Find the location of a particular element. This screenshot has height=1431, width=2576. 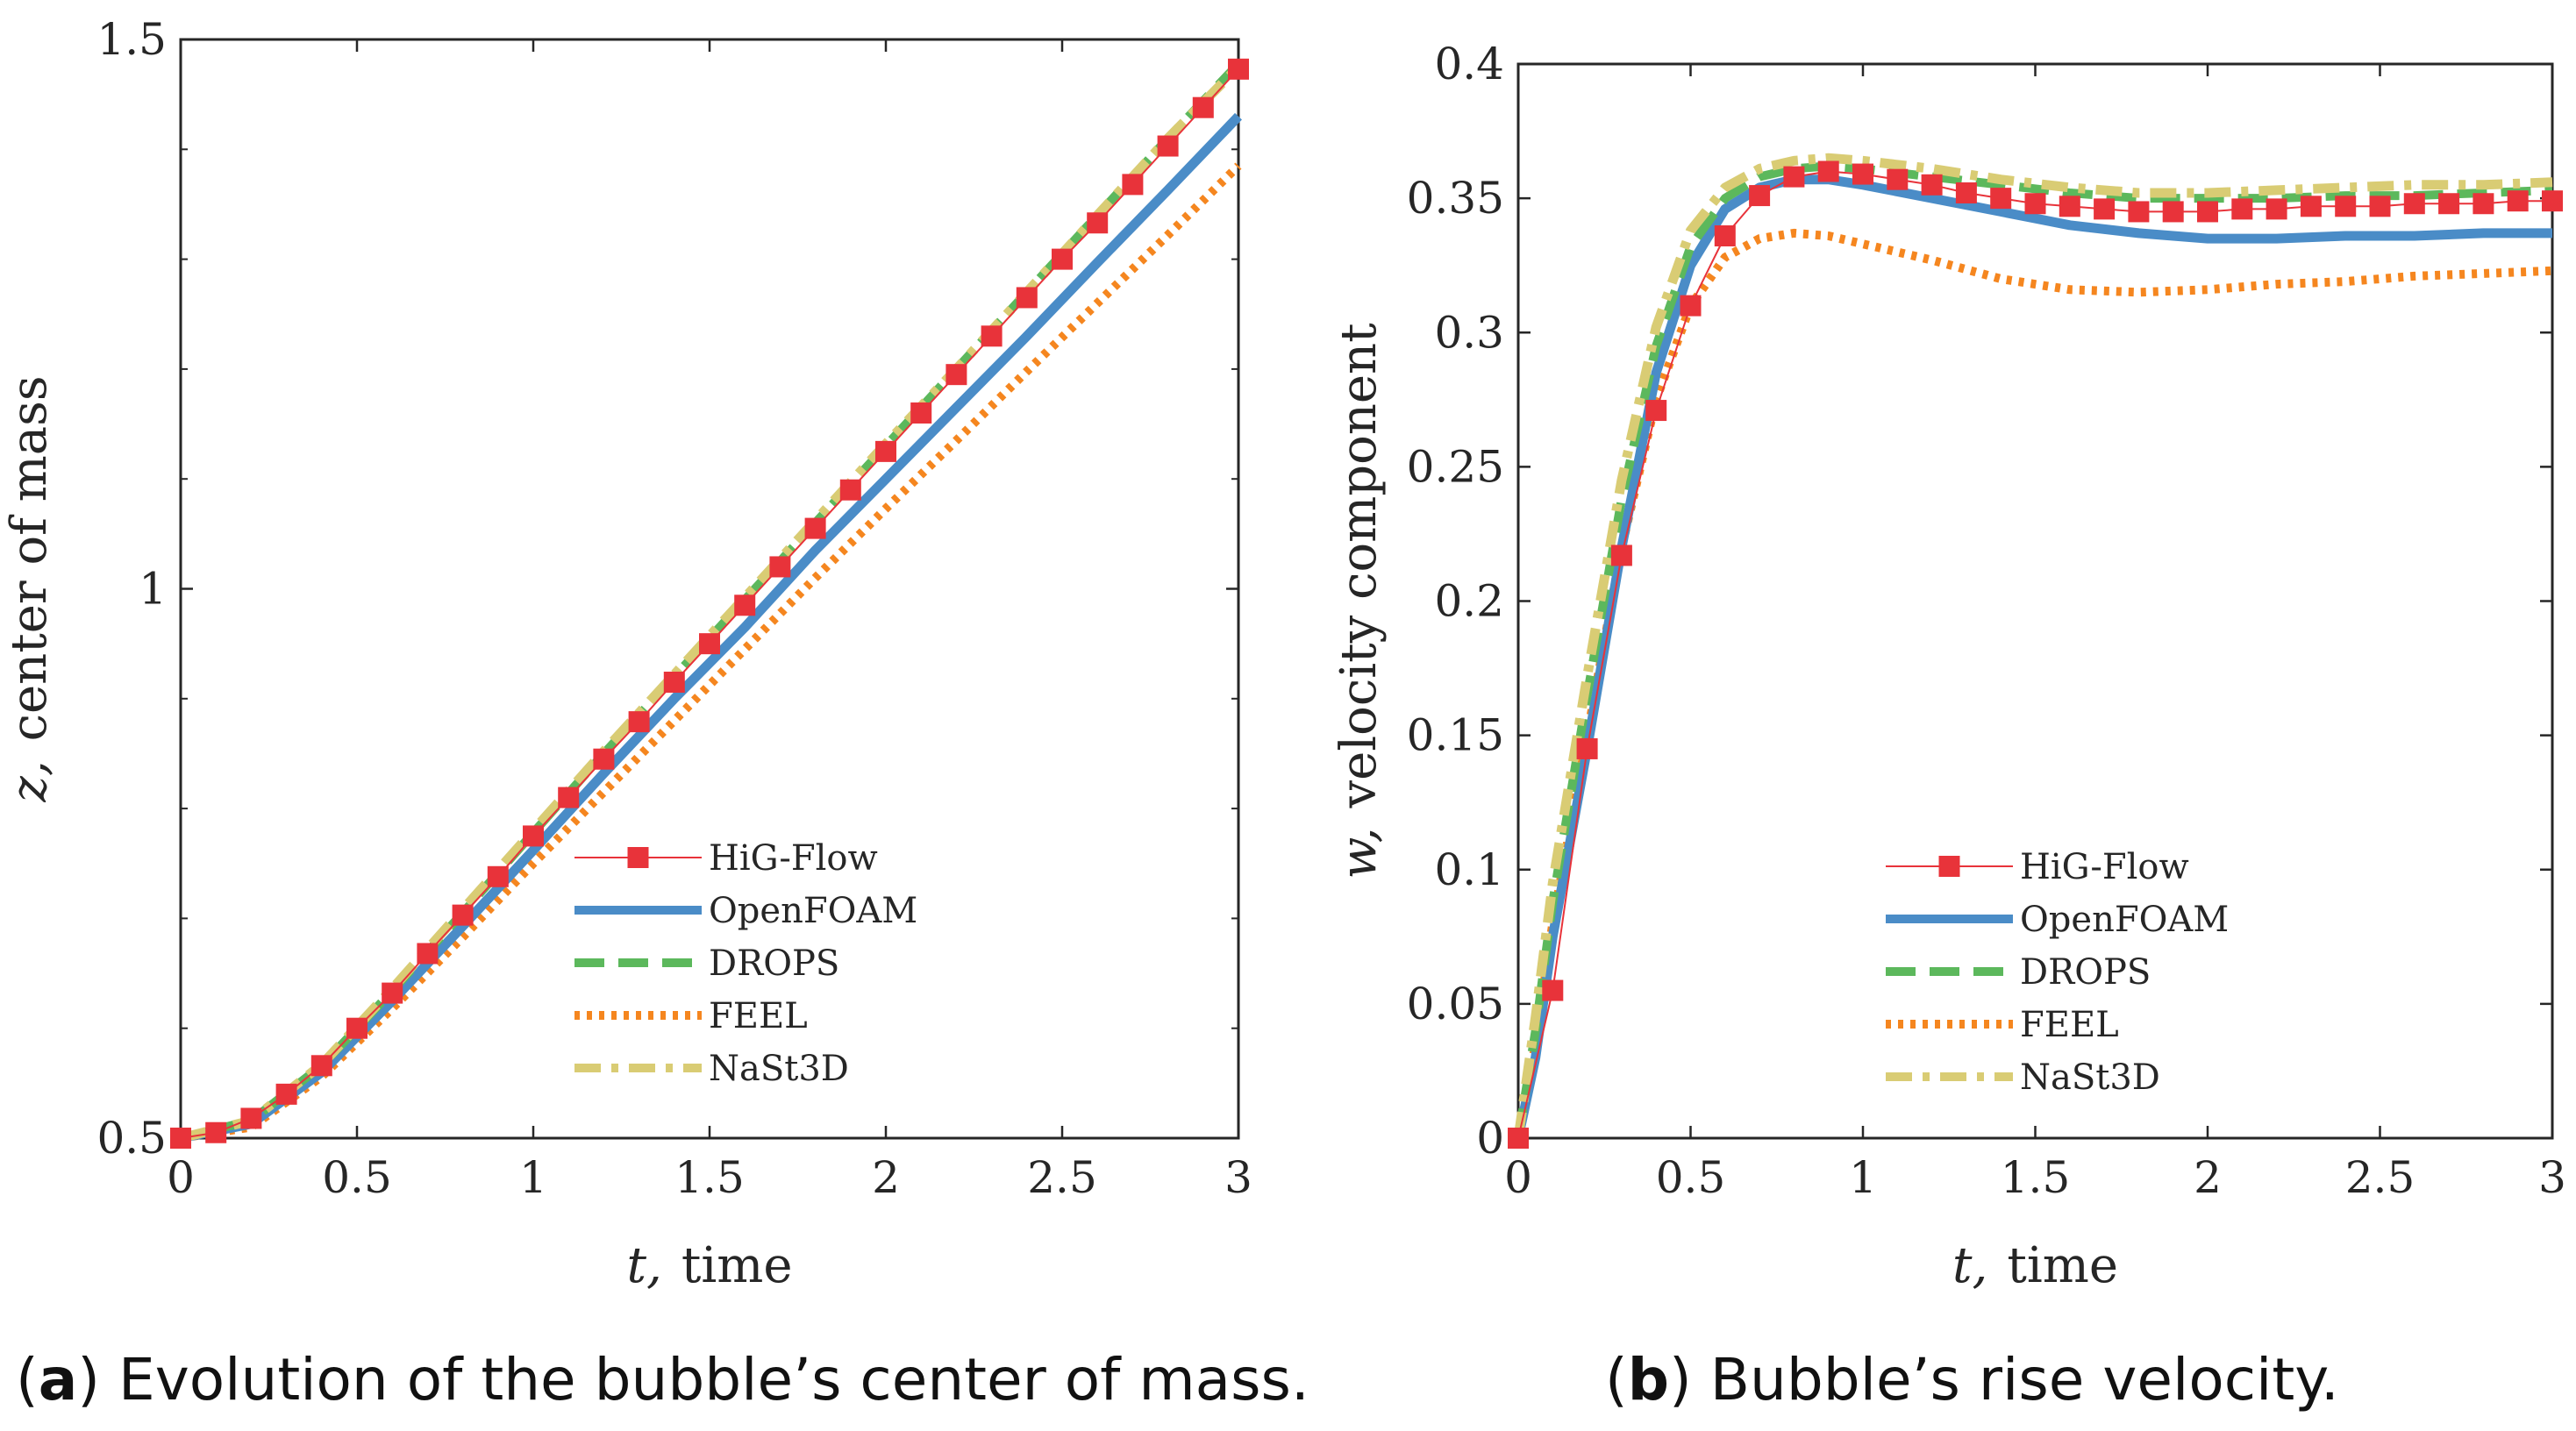

x-tick-label: 0.5 is located at coordinates (1691, 1177).